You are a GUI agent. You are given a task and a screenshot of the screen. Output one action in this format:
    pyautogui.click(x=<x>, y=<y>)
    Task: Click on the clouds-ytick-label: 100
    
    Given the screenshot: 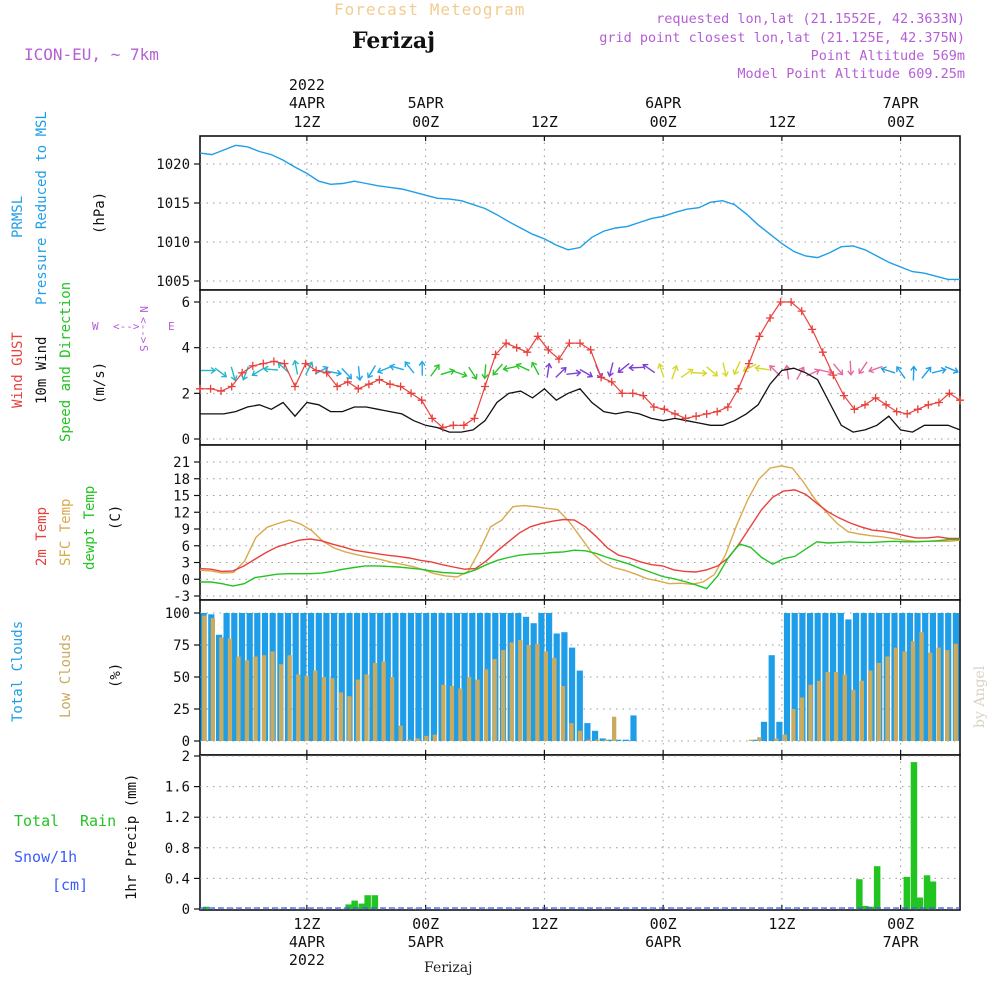 What is the action you would take?
    pyautogui.click(x=177, y=614)
    